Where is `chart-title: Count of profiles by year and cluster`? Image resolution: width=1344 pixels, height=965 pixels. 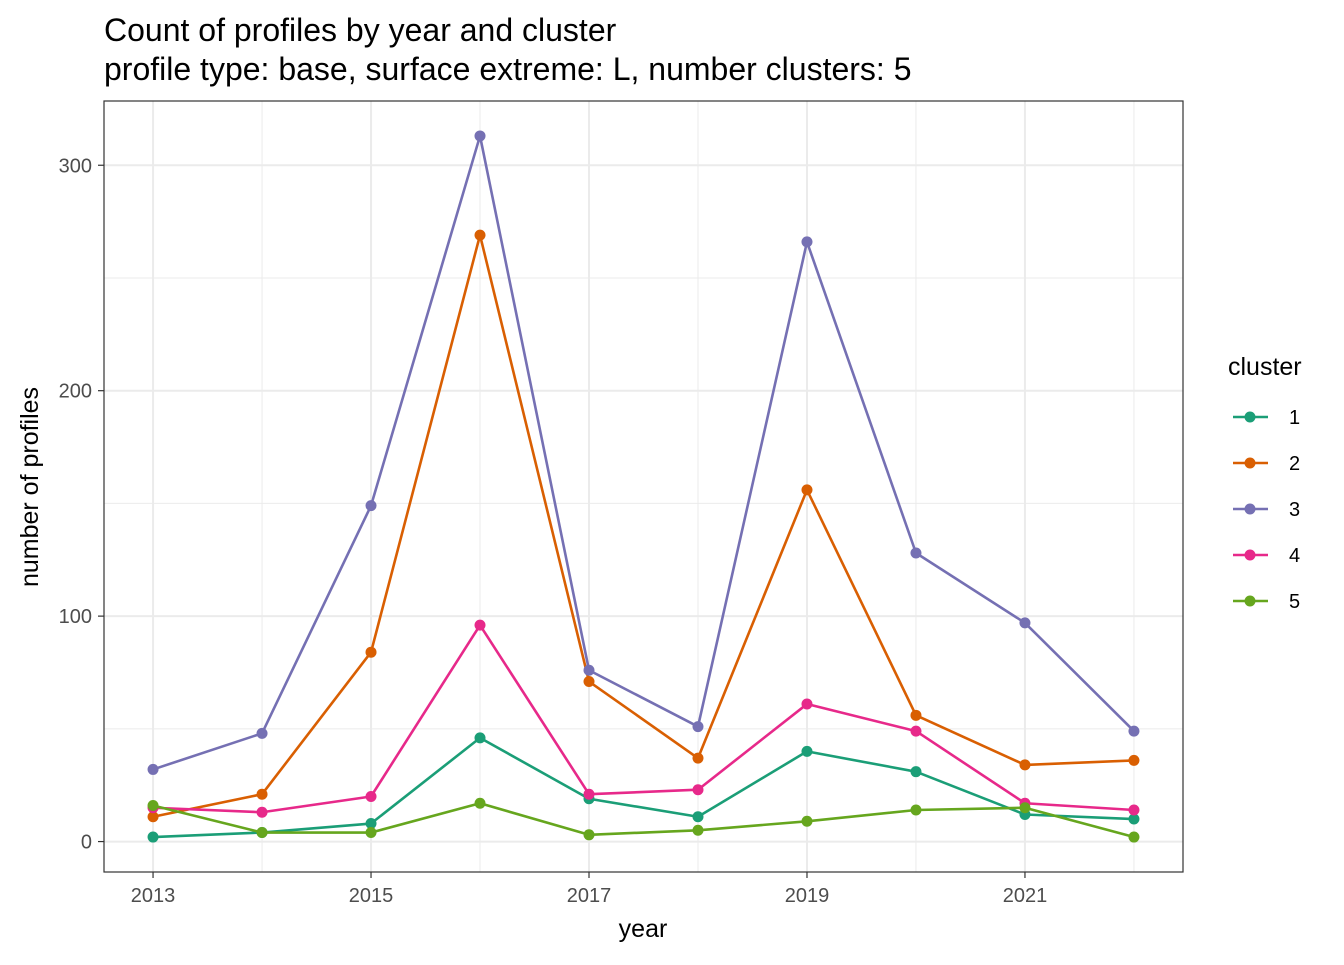 chart-title: Count of profiles by year and cluster is located at coordinates (360, 30).